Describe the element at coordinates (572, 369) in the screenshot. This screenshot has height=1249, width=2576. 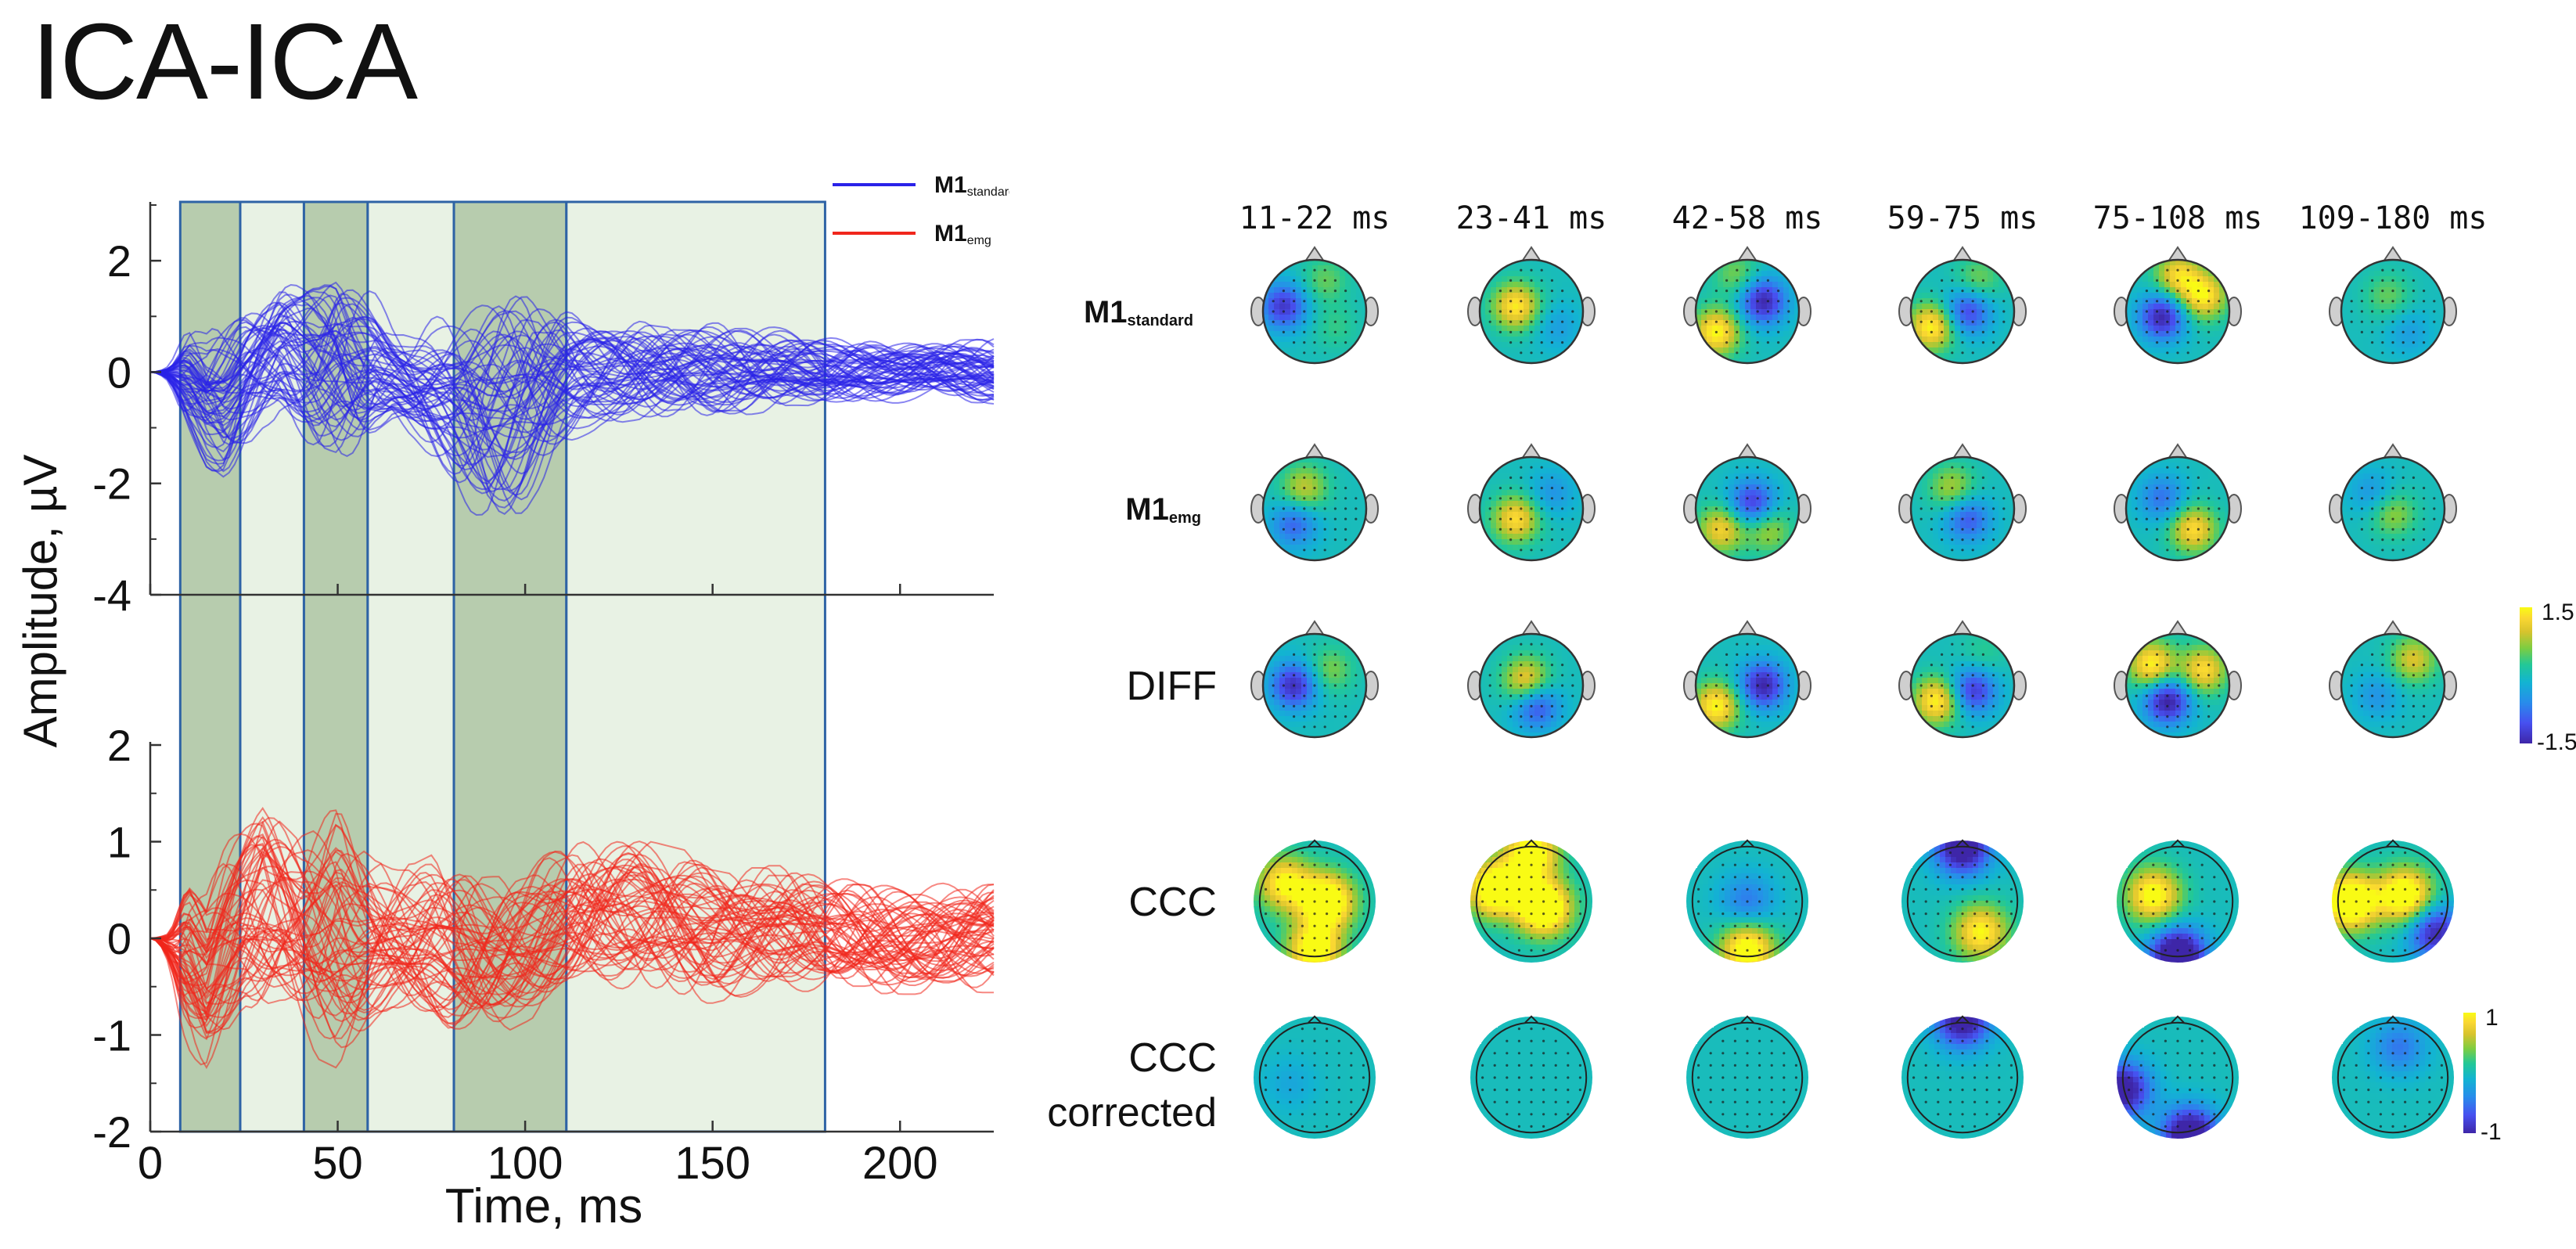
I see `trace-line` at that location.